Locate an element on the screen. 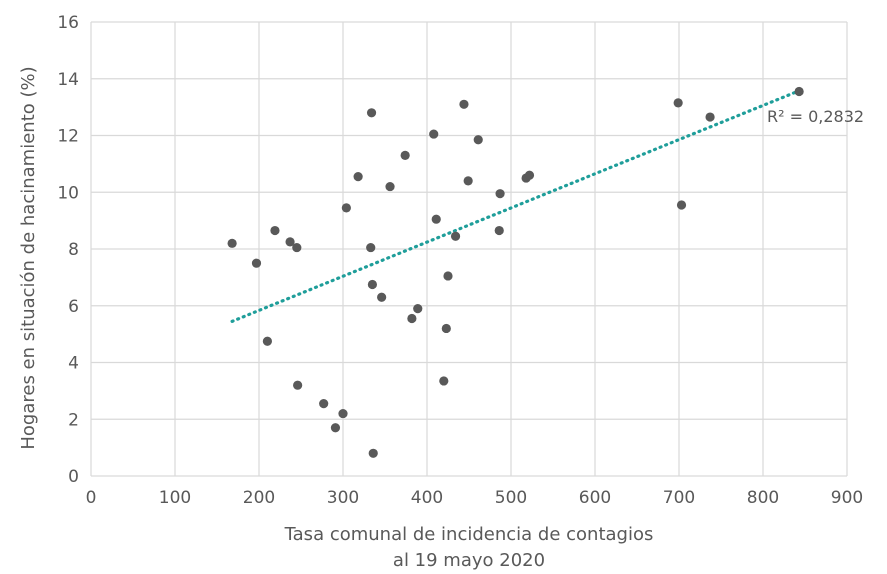 The image size is (887, 574). r-squared-label: R² = 0,2832 is located at coordinates (815, 116).